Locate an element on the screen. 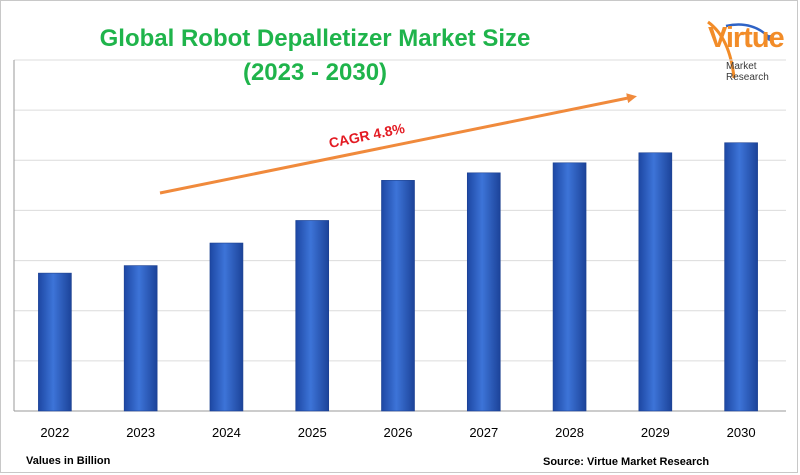  logo-subtitle: Market Research is located at coordinates (747, 72).